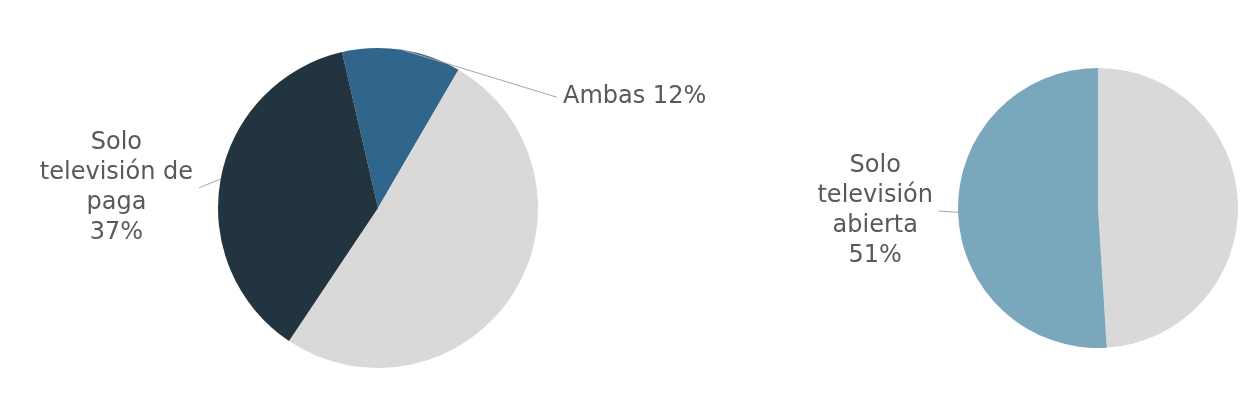 The image size is (1255, 408). I want to click on slice-label: Solo televisión abierta, so click(875, 194).